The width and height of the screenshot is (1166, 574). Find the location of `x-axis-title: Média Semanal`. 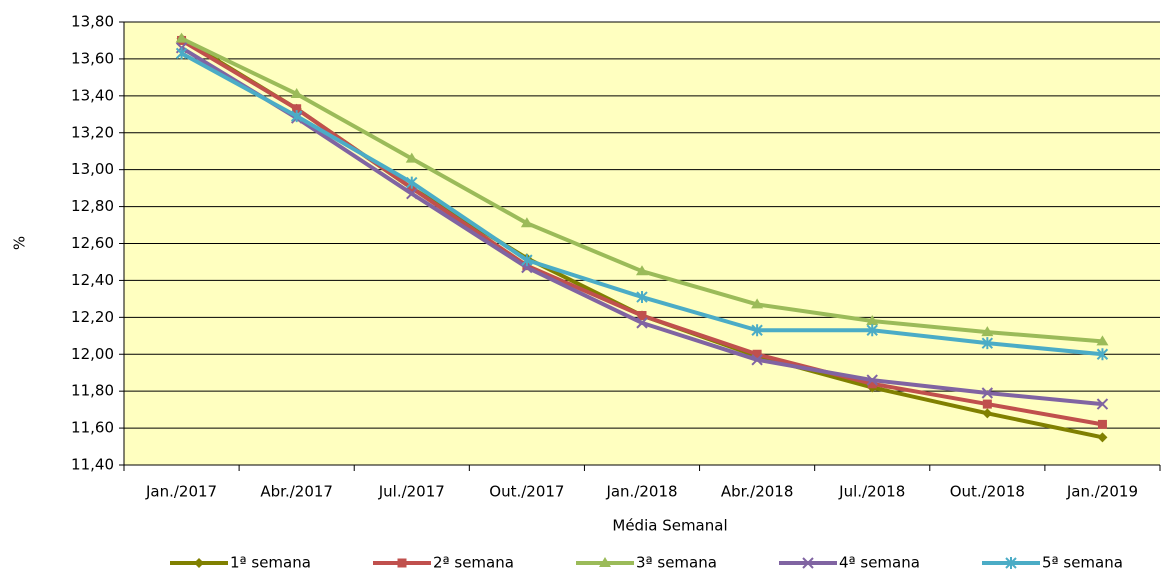

x-axis-title: Média Semanal is located at coordinates (669, 526).